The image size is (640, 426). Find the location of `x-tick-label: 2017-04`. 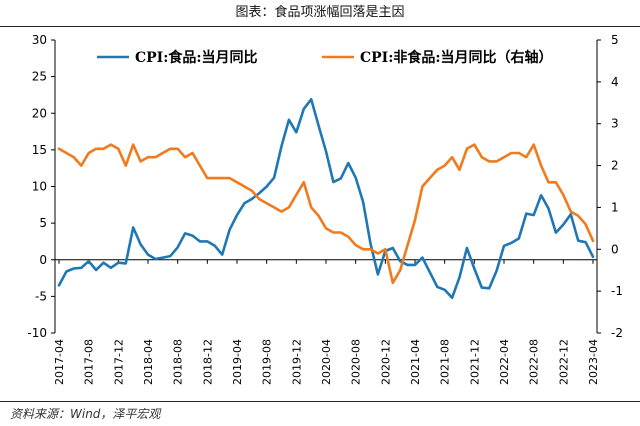

x-tick-label: 2017-04 is located at coordinates (59, 362).